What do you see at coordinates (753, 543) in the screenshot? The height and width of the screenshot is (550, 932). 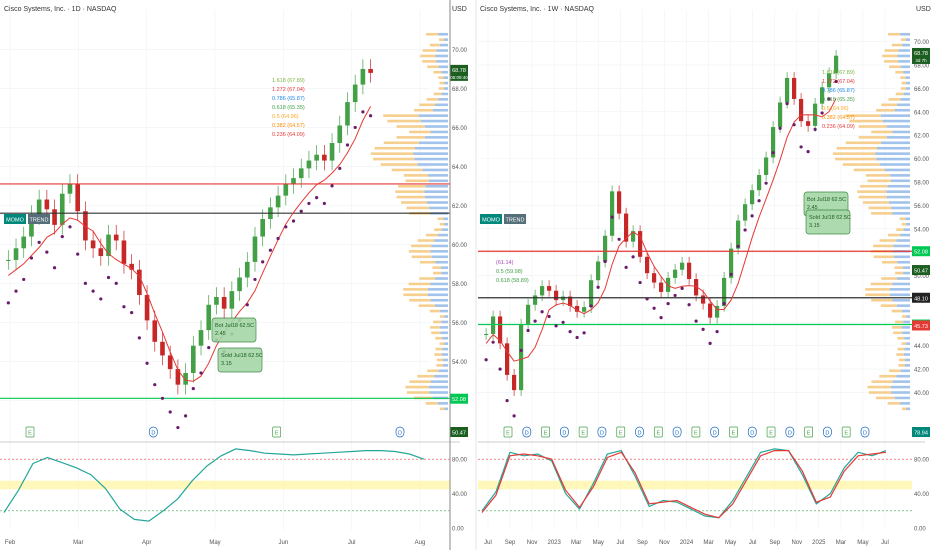 I see `x-tick-label: Jul` at bounding box center [753, 543].